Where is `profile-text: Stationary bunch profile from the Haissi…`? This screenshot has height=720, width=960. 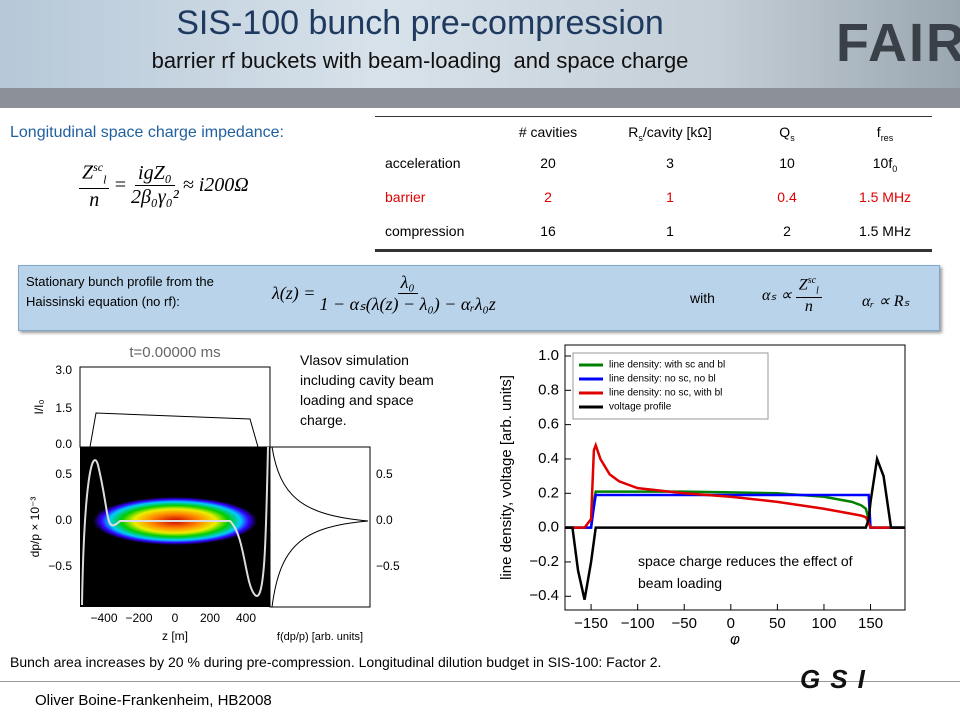
profile-text: Stationary bunch profile from the Haissi… is located at coordinates (120, 291).